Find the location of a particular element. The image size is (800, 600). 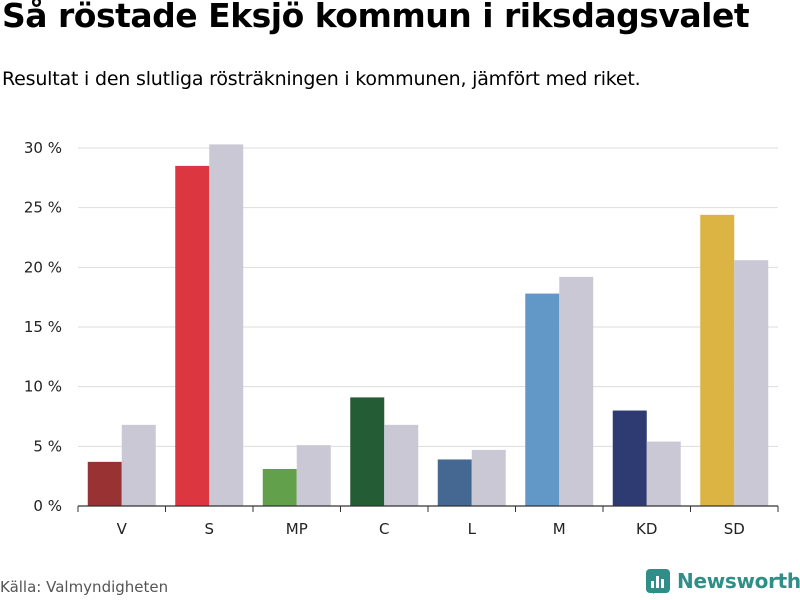

brand-name: Newsworthy is located at coordinates (738, 581).